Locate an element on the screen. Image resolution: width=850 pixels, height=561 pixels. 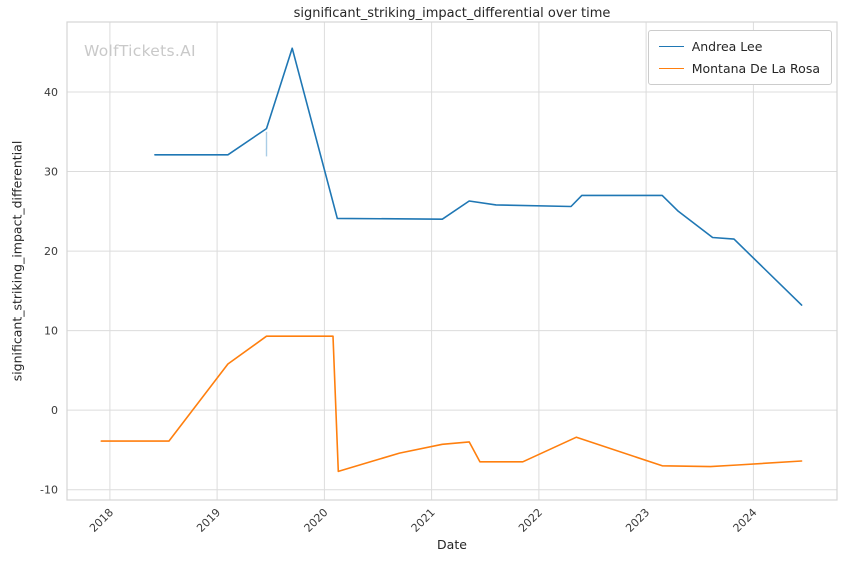
x-tick-label: 2023 is located at coordinates (637, 520).